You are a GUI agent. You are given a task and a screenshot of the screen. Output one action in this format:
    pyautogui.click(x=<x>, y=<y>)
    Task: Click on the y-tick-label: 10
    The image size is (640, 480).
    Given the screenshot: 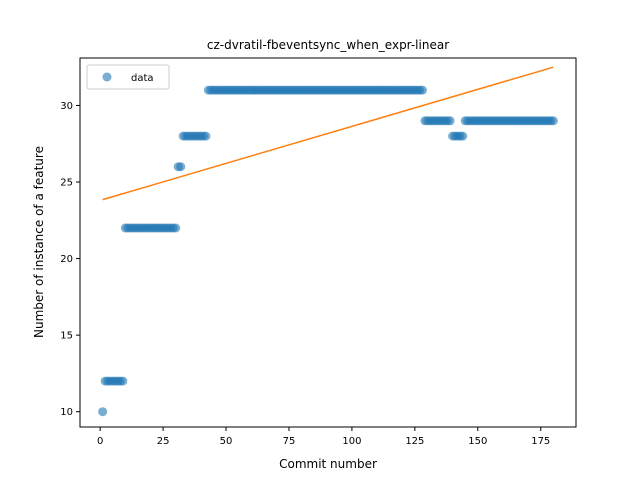 What is the action you would take?
    pyautogui.click(x=66, y=412)
    